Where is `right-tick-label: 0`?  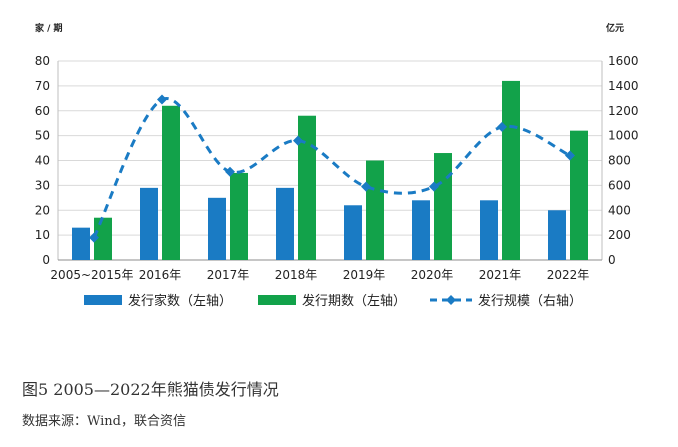
right-tick-label: 0 is located at coordinates (612, 260).